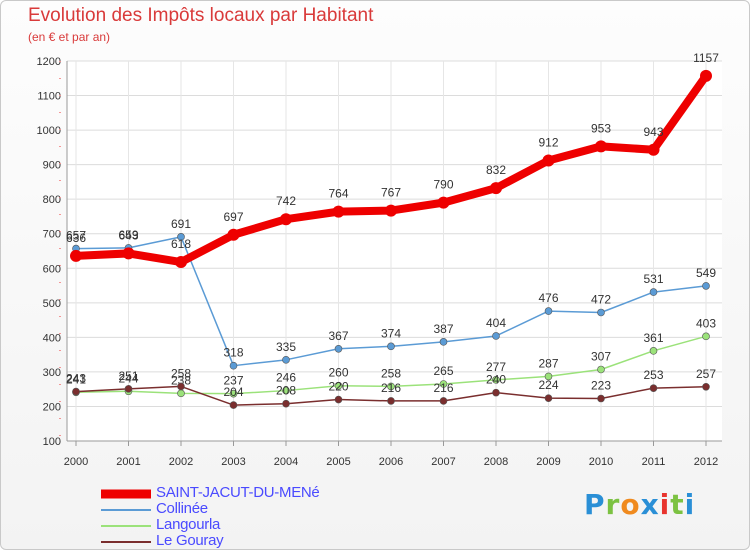 This screenshot has height=550, width=750. I want to click on x-tick-label: 2009, so click(548, 462).